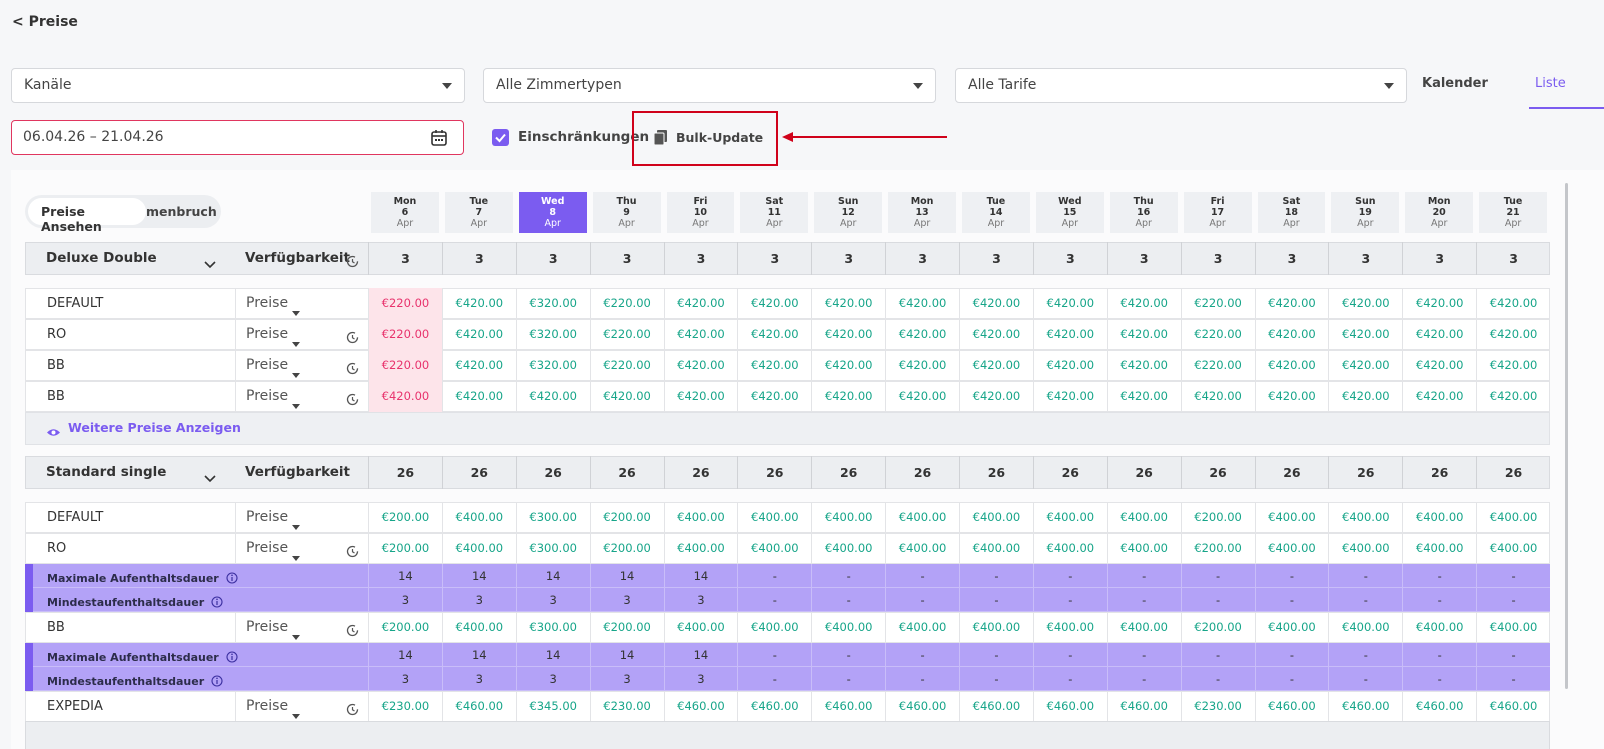 The height and width of the screenshot is (749, 1604). What do you see at coordinates (133, 578) in the screenshot?
I see `restriction-label: Maximale Aufenthaltsdauer` at bounding box center [133, 578].